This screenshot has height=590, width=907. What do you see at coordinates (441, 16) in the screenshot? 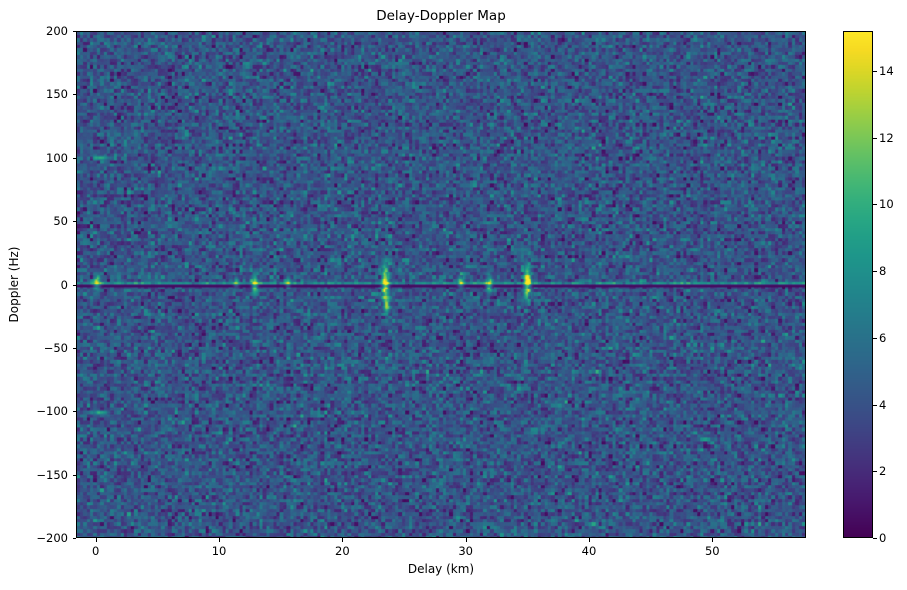
I see `page-title: Delay-Doppler Map` at bounding box center [441, 16].